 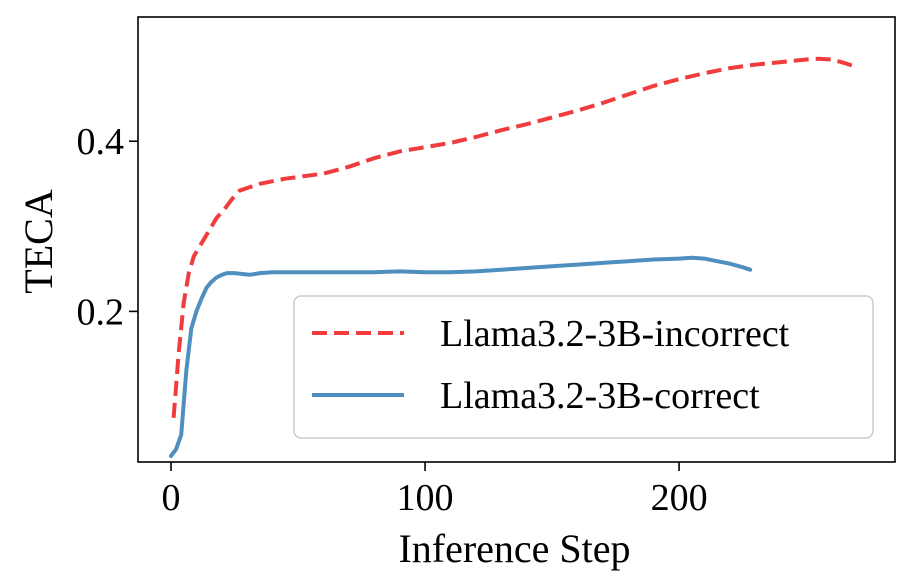 What do you see at coordinates (425, 498) in the screenshot?
I see `x-tick-label: 100` at bounding box center [425, 498].